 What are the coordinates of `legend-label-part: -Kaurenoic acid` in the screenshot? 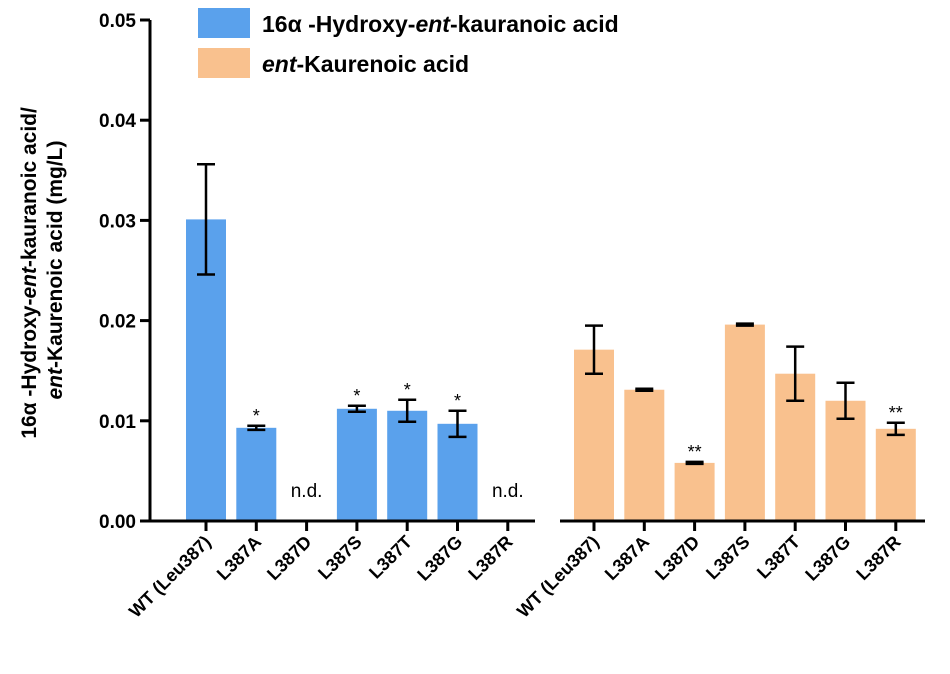 It's located at (383, 64).